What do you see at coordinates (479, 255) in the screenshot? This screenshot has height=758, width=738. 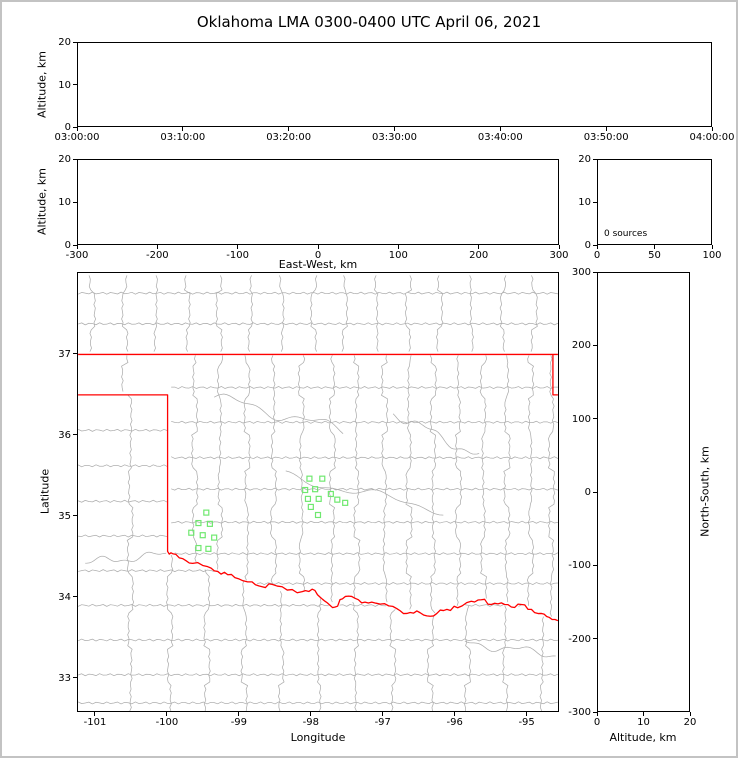 I see `x-tick-label: 200` at bounding box center [479, 255].